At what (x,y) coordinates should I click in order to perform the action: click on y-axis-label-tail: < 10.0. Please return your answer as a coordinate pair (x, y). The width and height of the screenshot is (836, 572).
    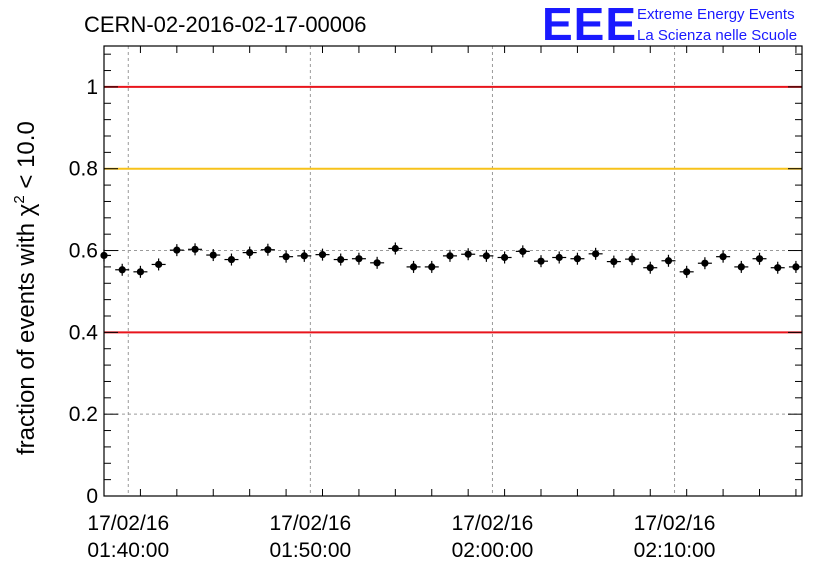
    Looking at the image, I should click on (26, 158).